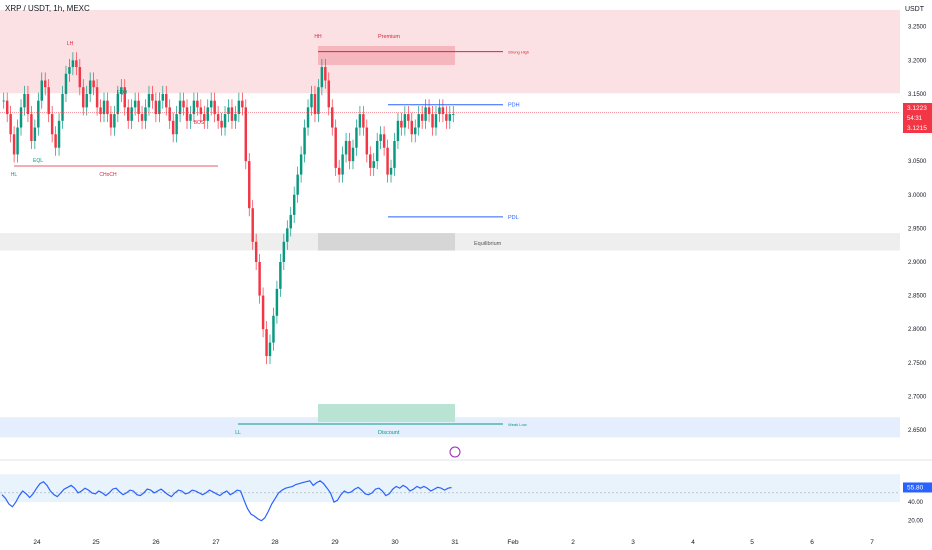 This screenshot has width=932, height=550. I want to click on structure-label-bos: BOS, so click(199, 123).